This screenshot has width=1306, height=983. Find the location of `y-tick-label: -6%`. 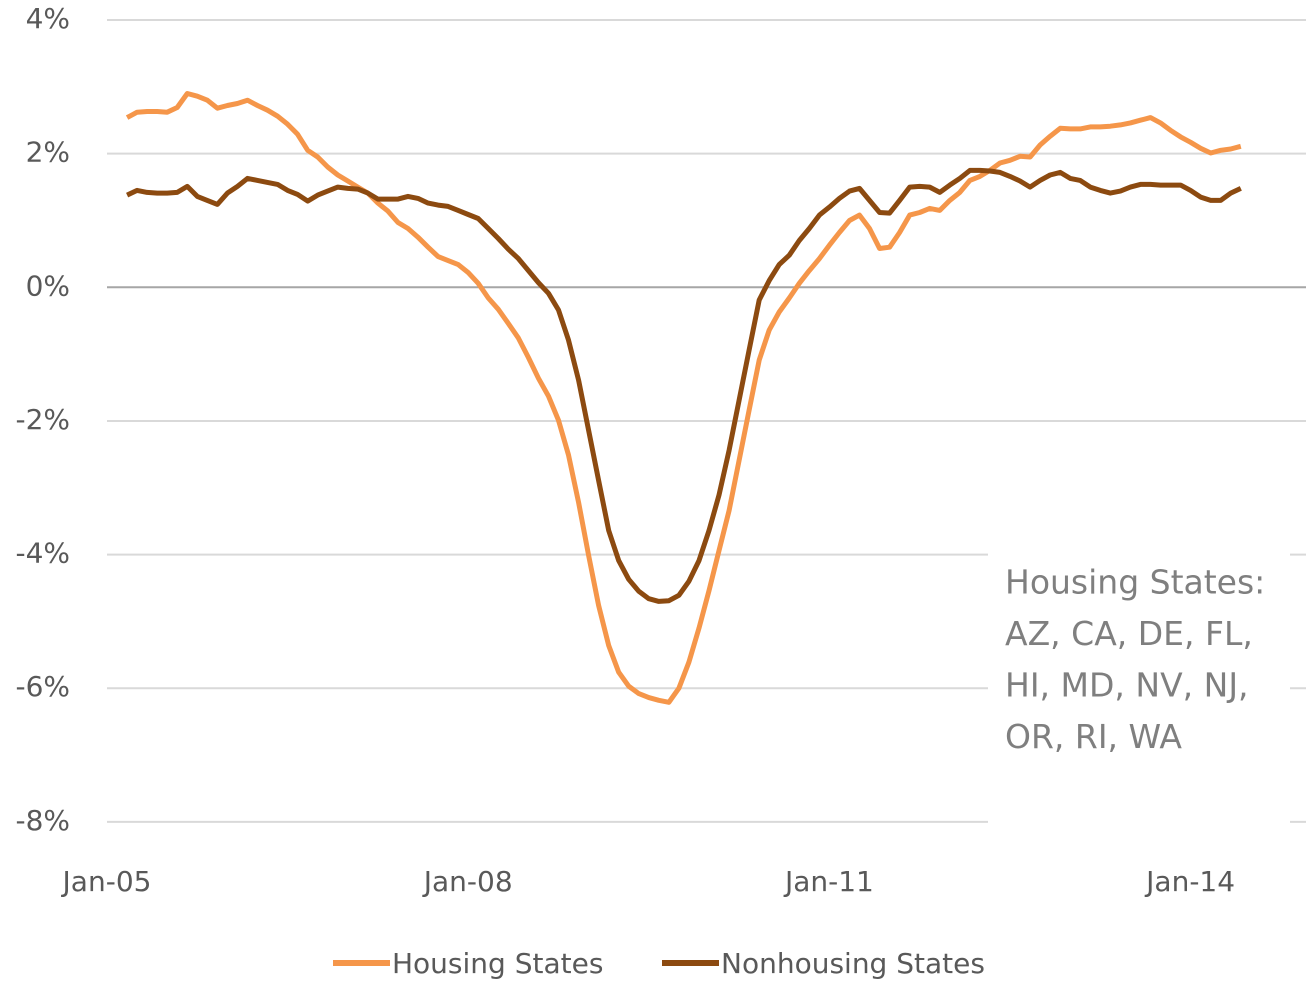

y-tick-label: -6% is located at coordinates (42, 686).